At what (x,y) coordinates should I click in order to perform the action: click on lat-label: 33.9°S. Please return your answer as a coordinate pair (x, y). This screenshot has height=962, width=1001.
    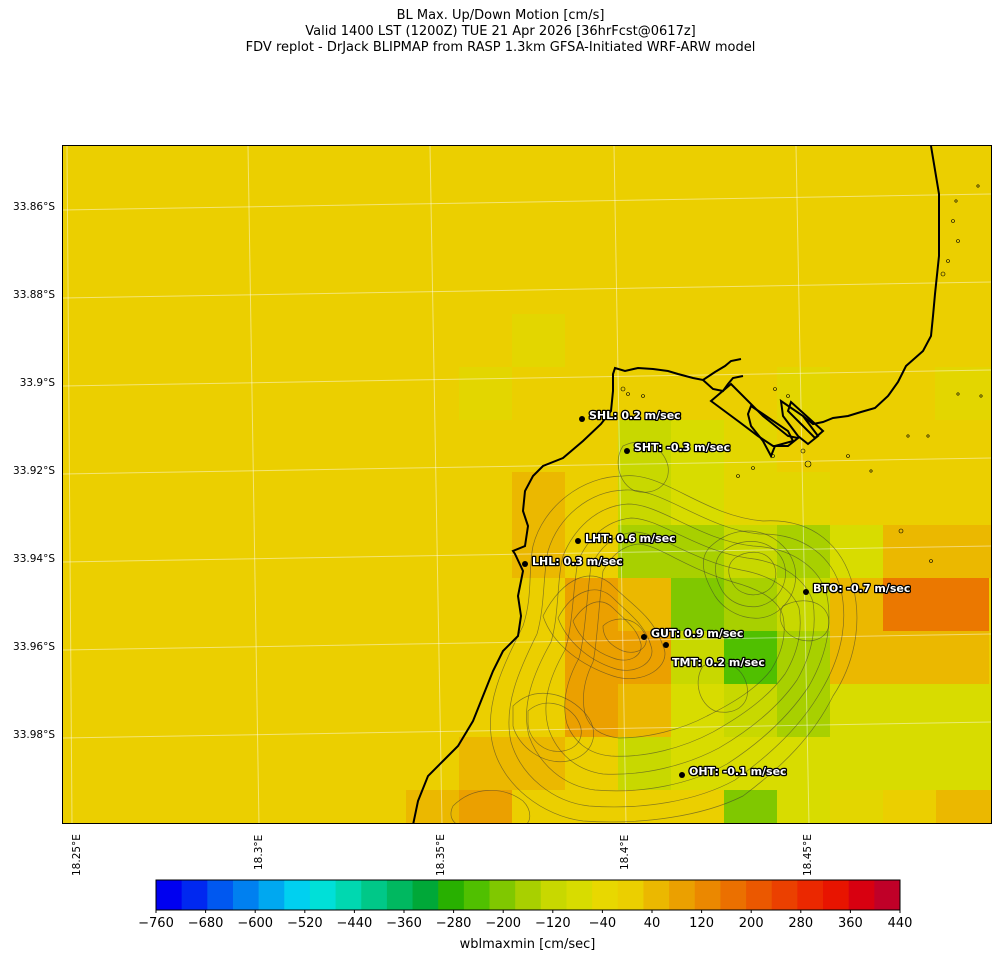
    Looking at the image, I should click on (37, 383).